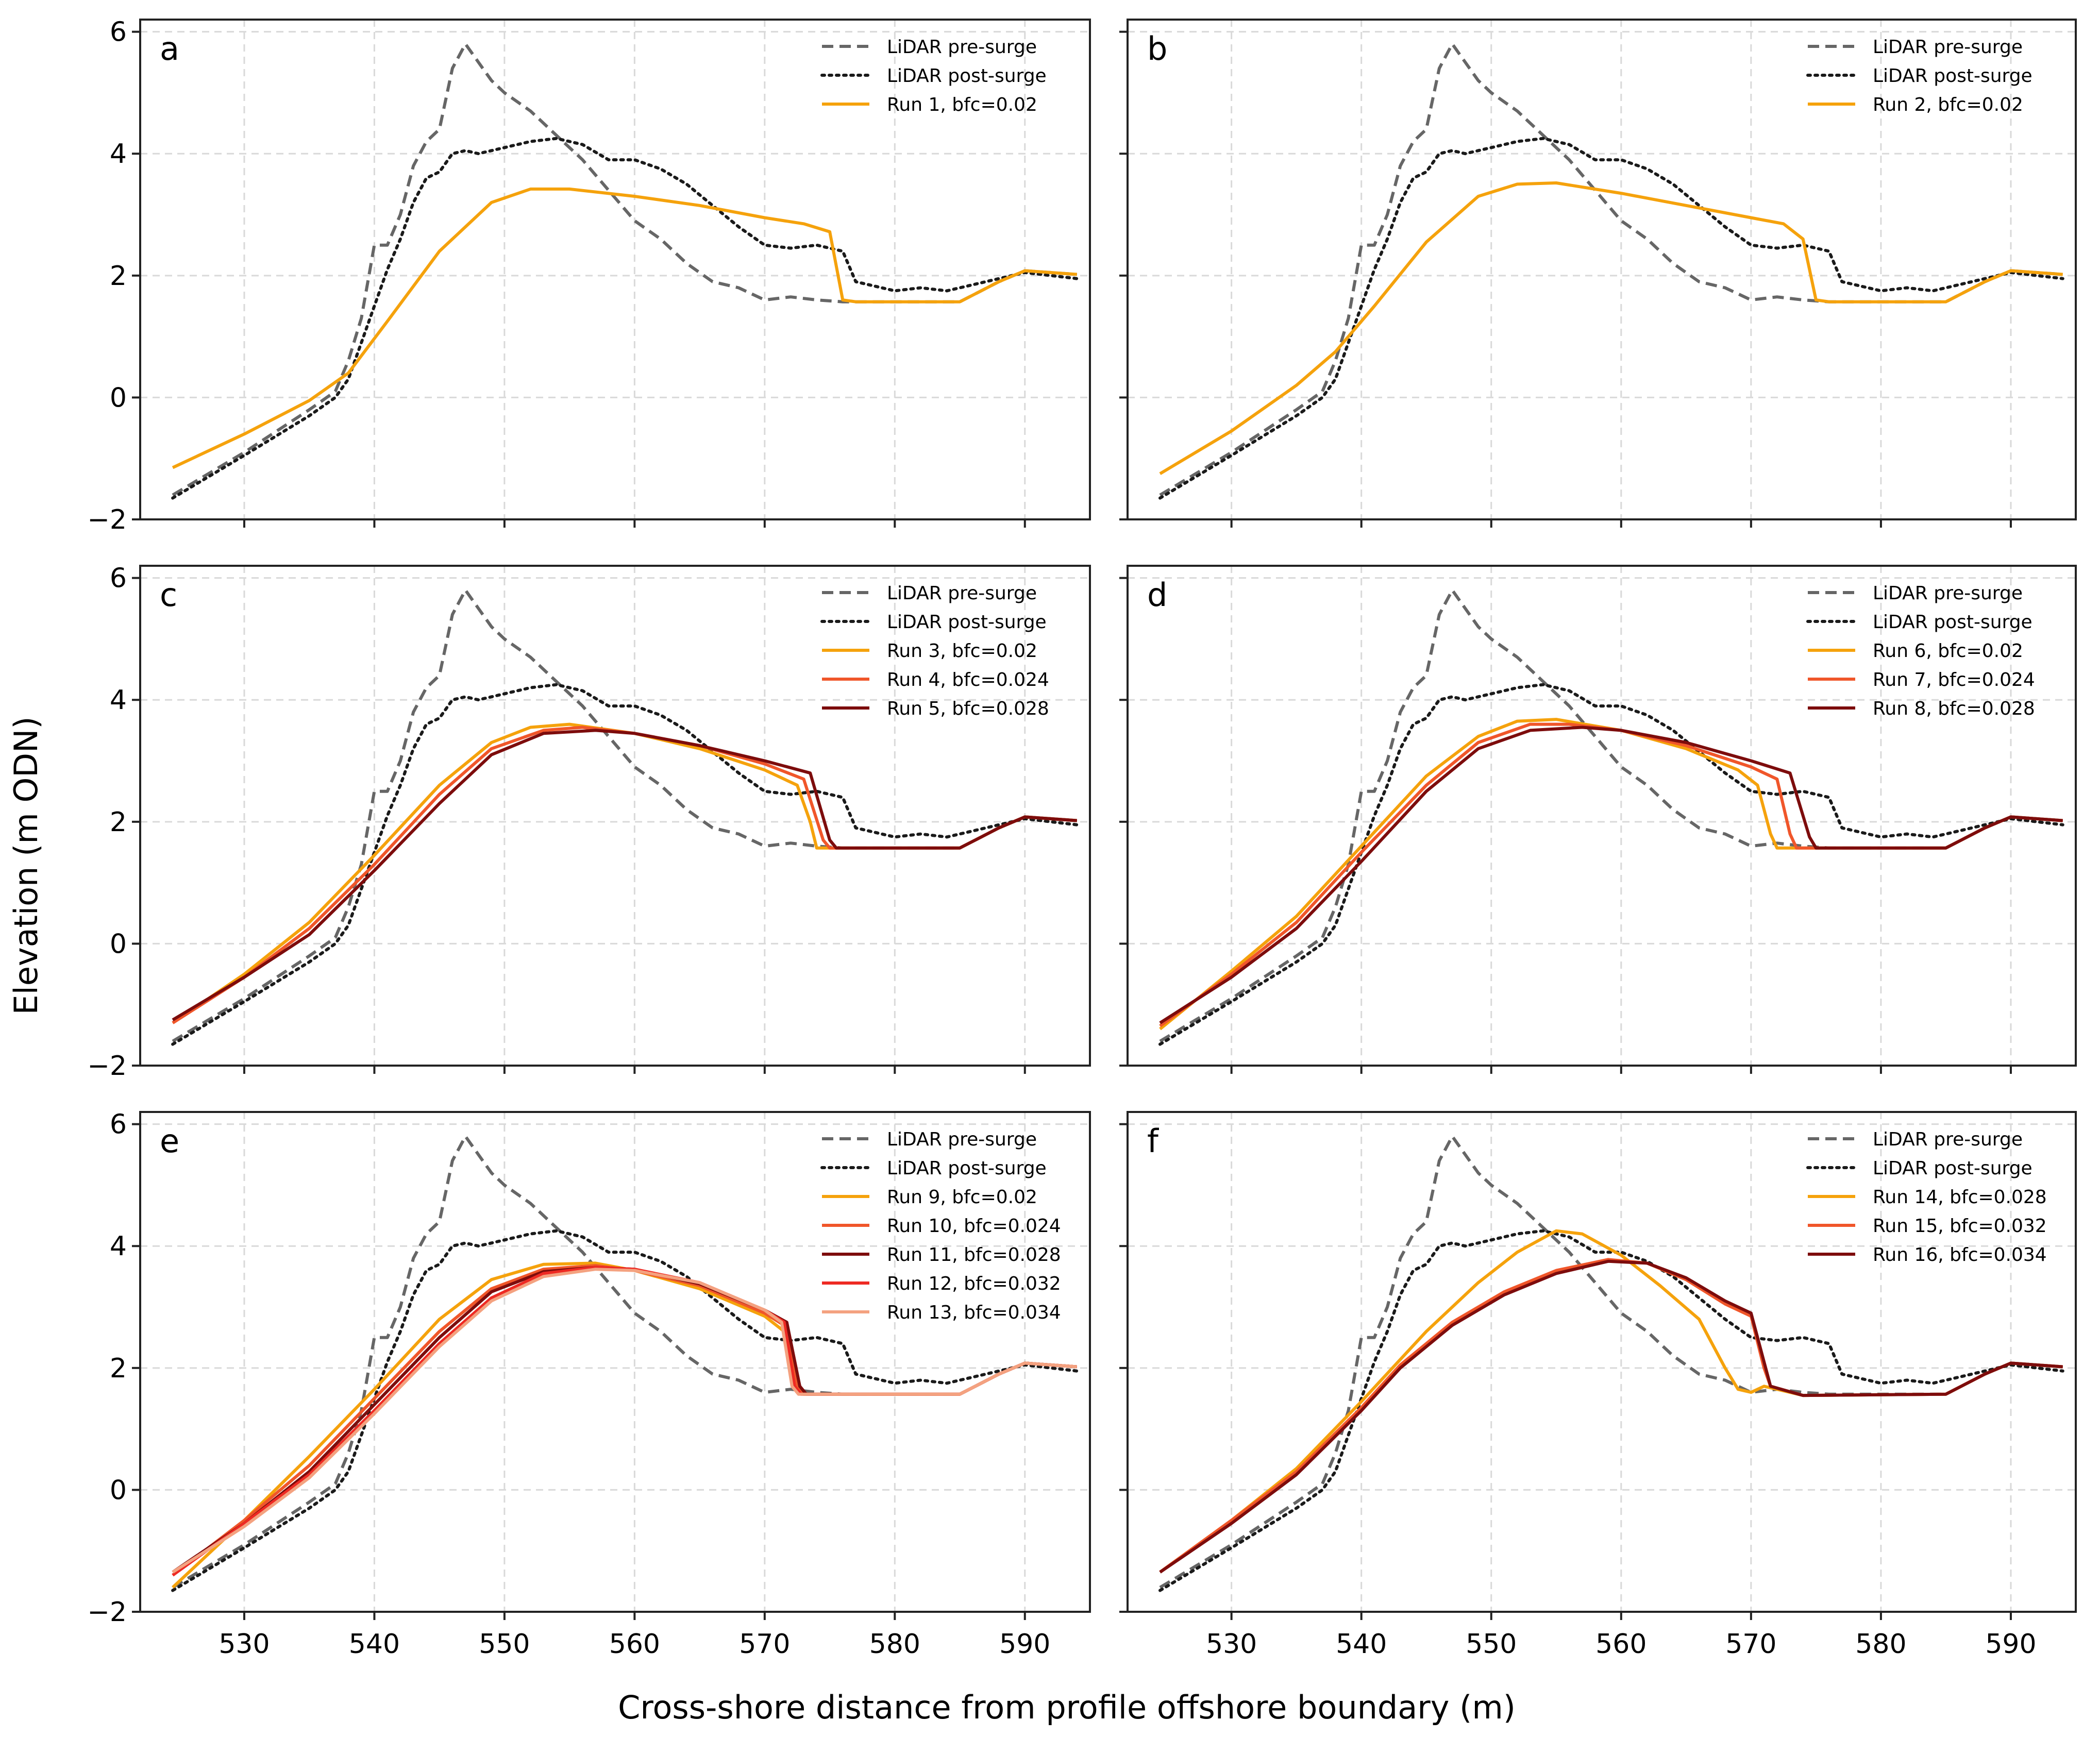 The image size is (2100, 1737). I want to click on legend-label: Run 11, bfc=0.028, so click(974, 1255).